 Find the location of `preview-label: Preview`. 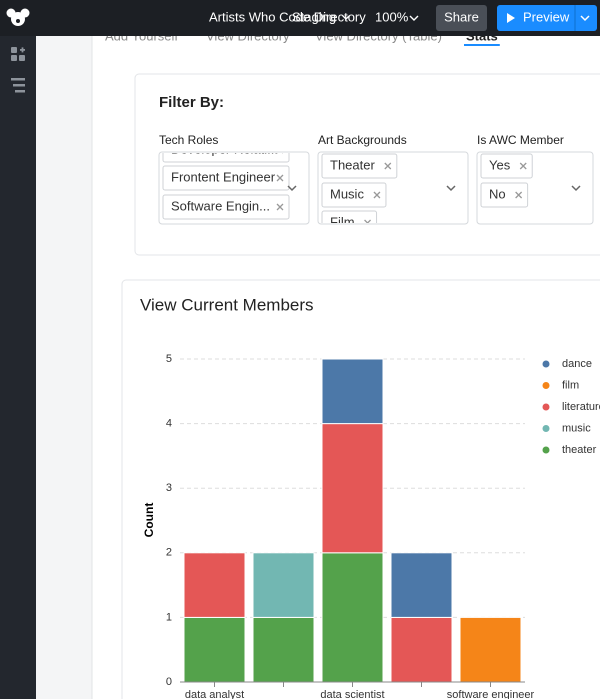

preview-label: Preview is located at coordinates (546, 16).